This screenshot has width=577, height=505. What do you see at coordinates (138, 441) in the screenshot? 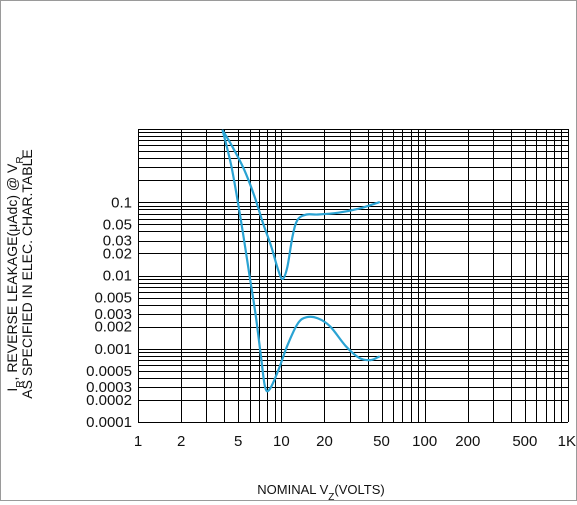
I see `x-tick-label: 1` at bounding box center [138, 441].